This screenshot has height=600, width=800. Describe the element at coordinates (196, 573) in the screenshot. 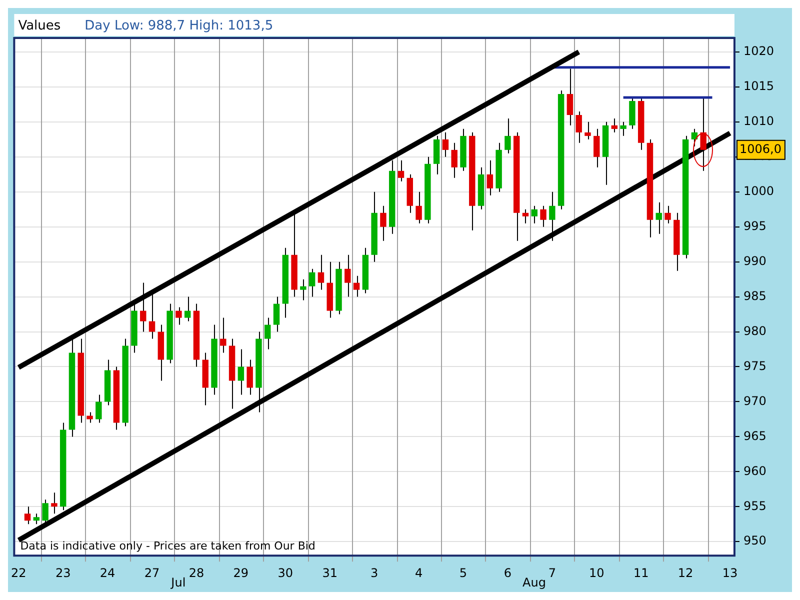

I see `x-tick-label: 28` at that location.